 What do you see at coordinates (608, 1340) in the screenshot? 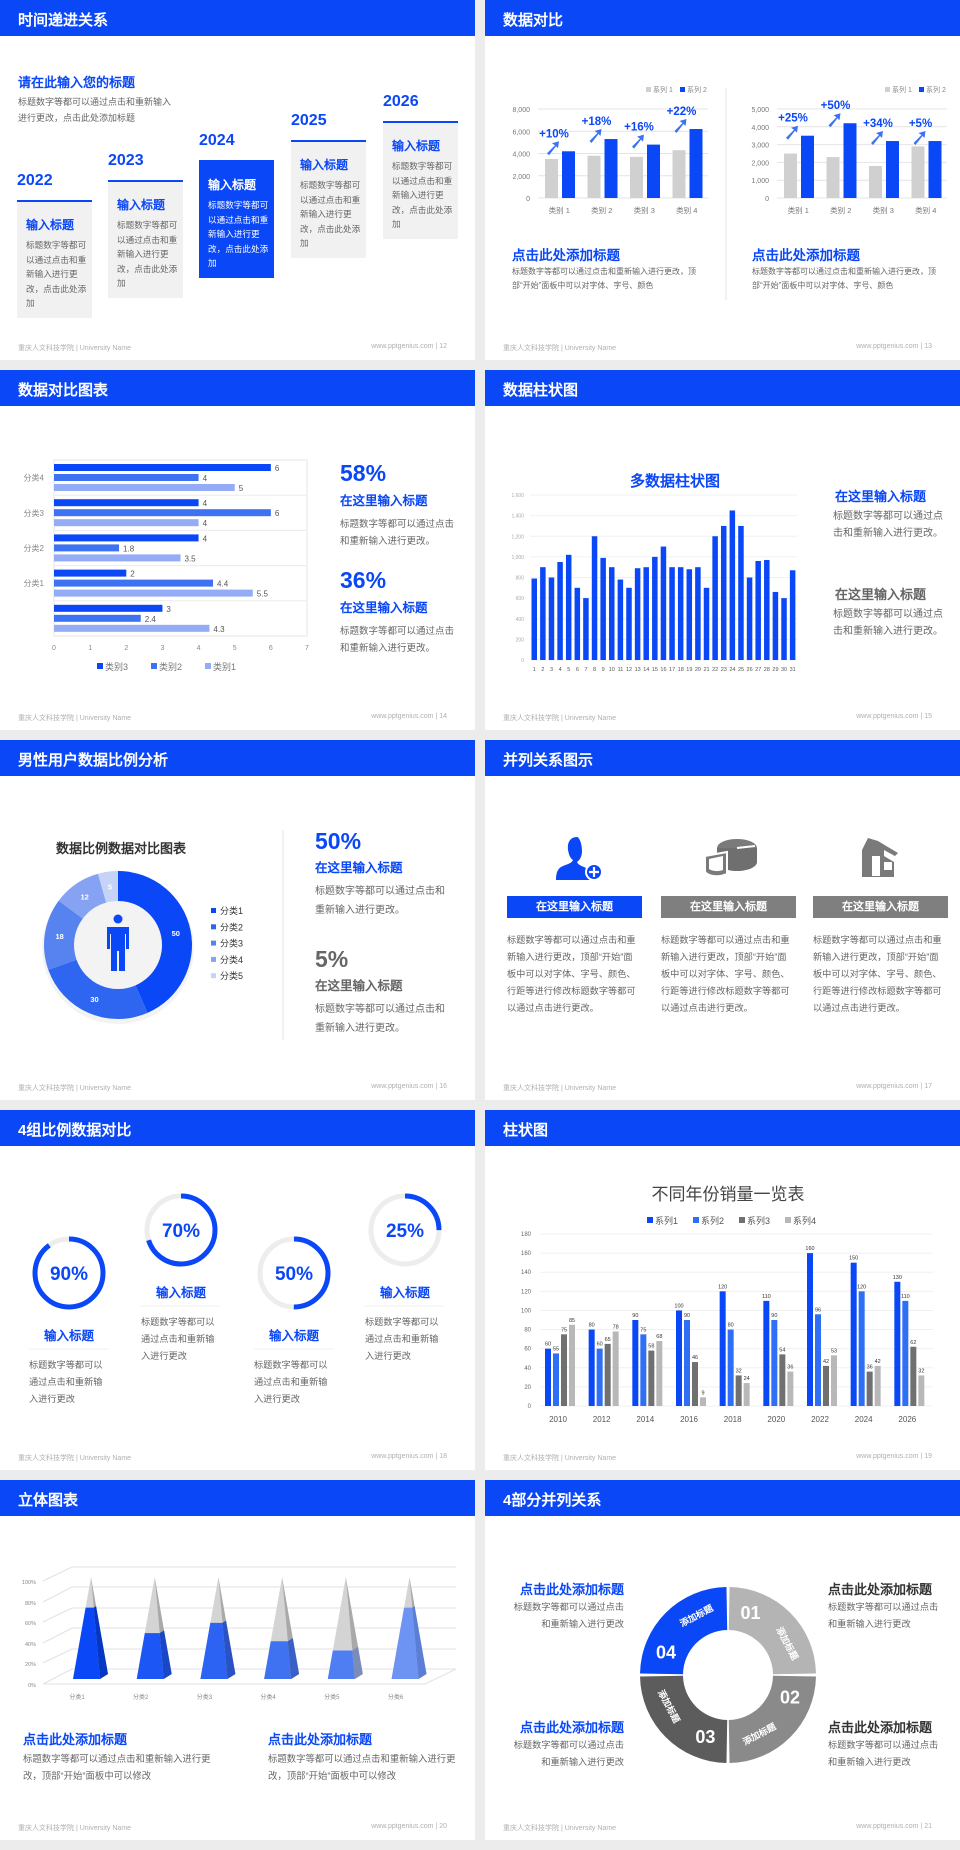
I see `value-label: 65` at bounding box center [608, 1340].